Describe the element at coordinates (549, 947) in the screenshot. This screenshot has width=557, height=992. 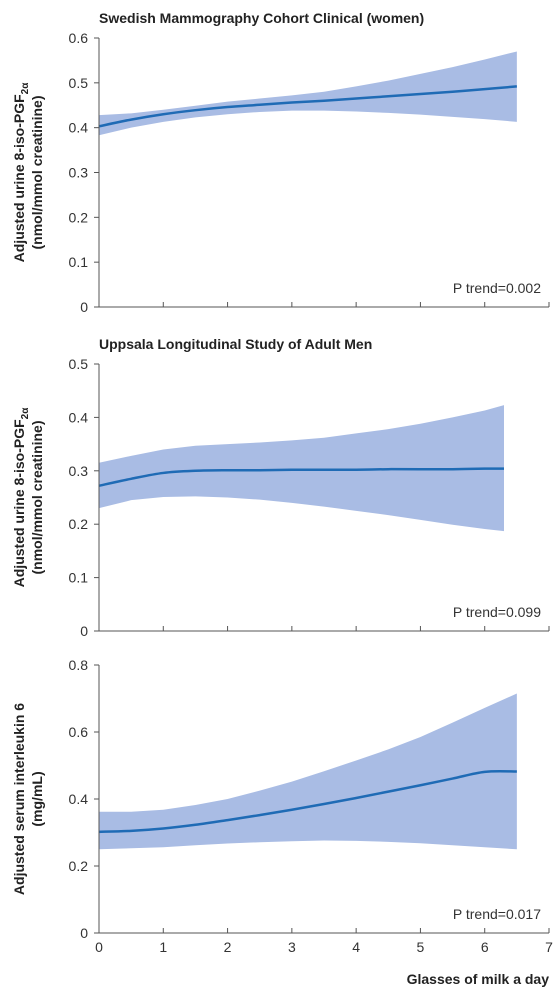
I see `x-tick-label: 7` at that location.